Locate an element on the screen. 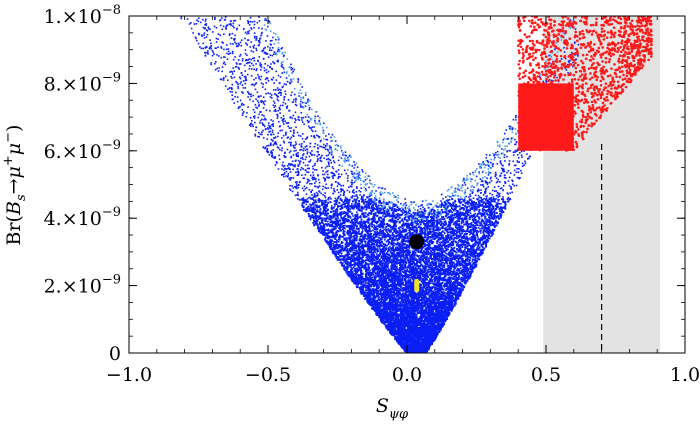 The image size is (700, 432). y-tick-label: 1.×10−8 is located at coordinates (82, 15).